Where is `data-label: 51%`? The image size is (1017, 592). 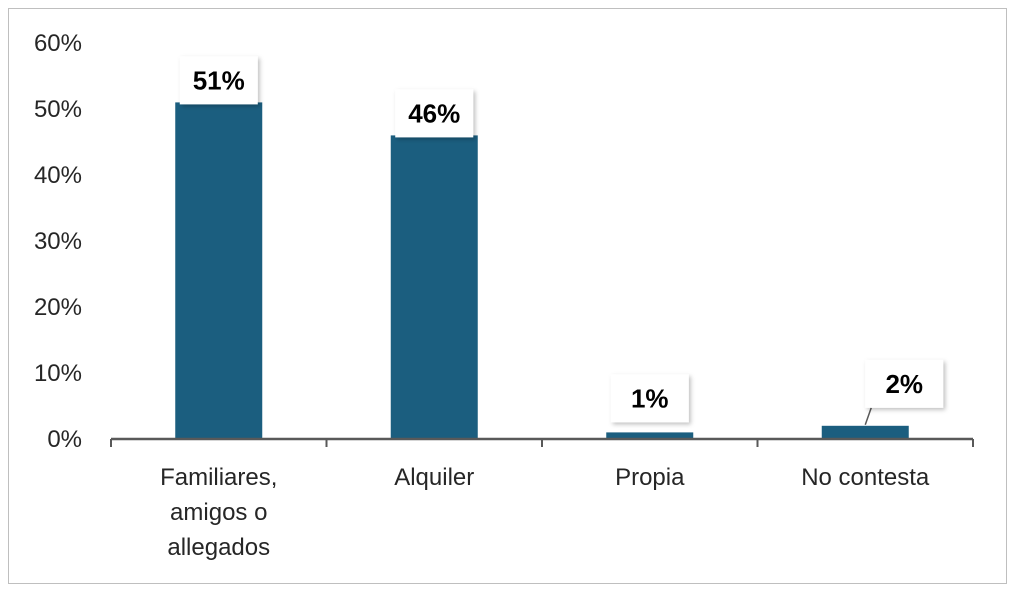
data-label: 51% is located at coordinates (218, 80).